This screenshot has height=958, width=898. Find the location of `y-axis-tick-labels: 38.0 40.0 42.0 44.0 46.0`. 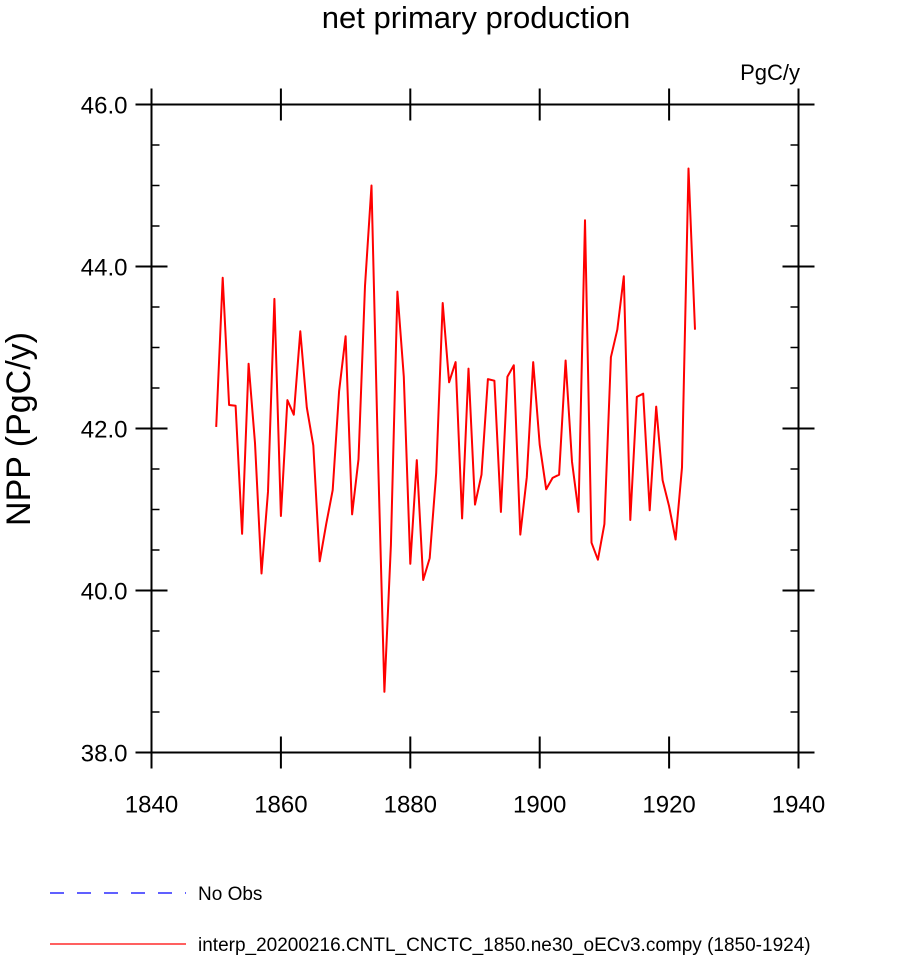

y-axis-tick-labels: 38.0 40.0 42.0 44.0 46.0 is located at coordinates (104, 430).